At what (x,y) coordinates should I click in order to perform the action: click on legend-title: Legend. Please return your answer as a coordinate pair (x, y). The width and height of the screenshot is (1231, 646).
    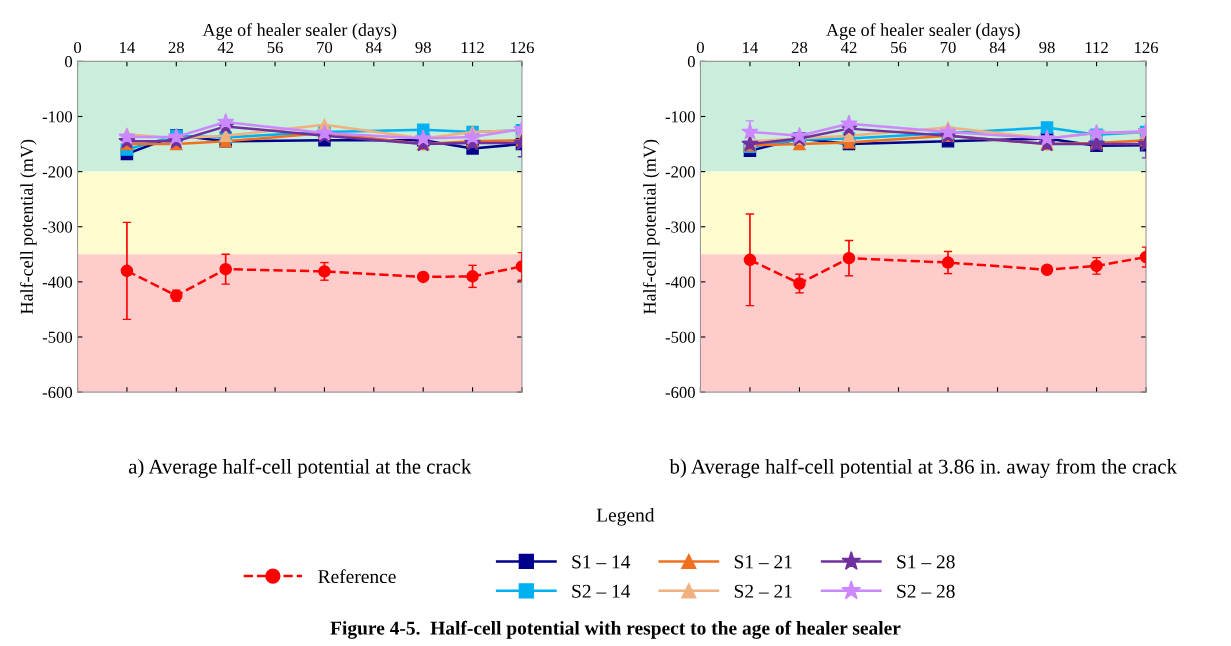
    Looking at the image, I should click on (625, 516).